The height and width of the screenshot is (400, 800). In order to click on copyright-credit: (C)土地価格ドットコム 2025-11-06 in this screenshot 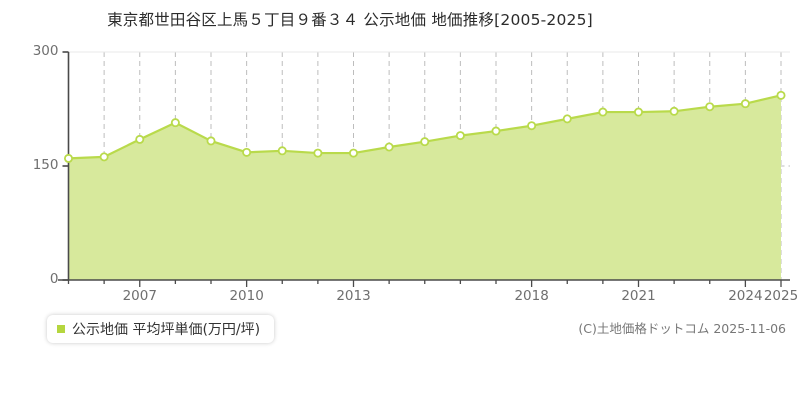, I will do `click(682, 328)`.